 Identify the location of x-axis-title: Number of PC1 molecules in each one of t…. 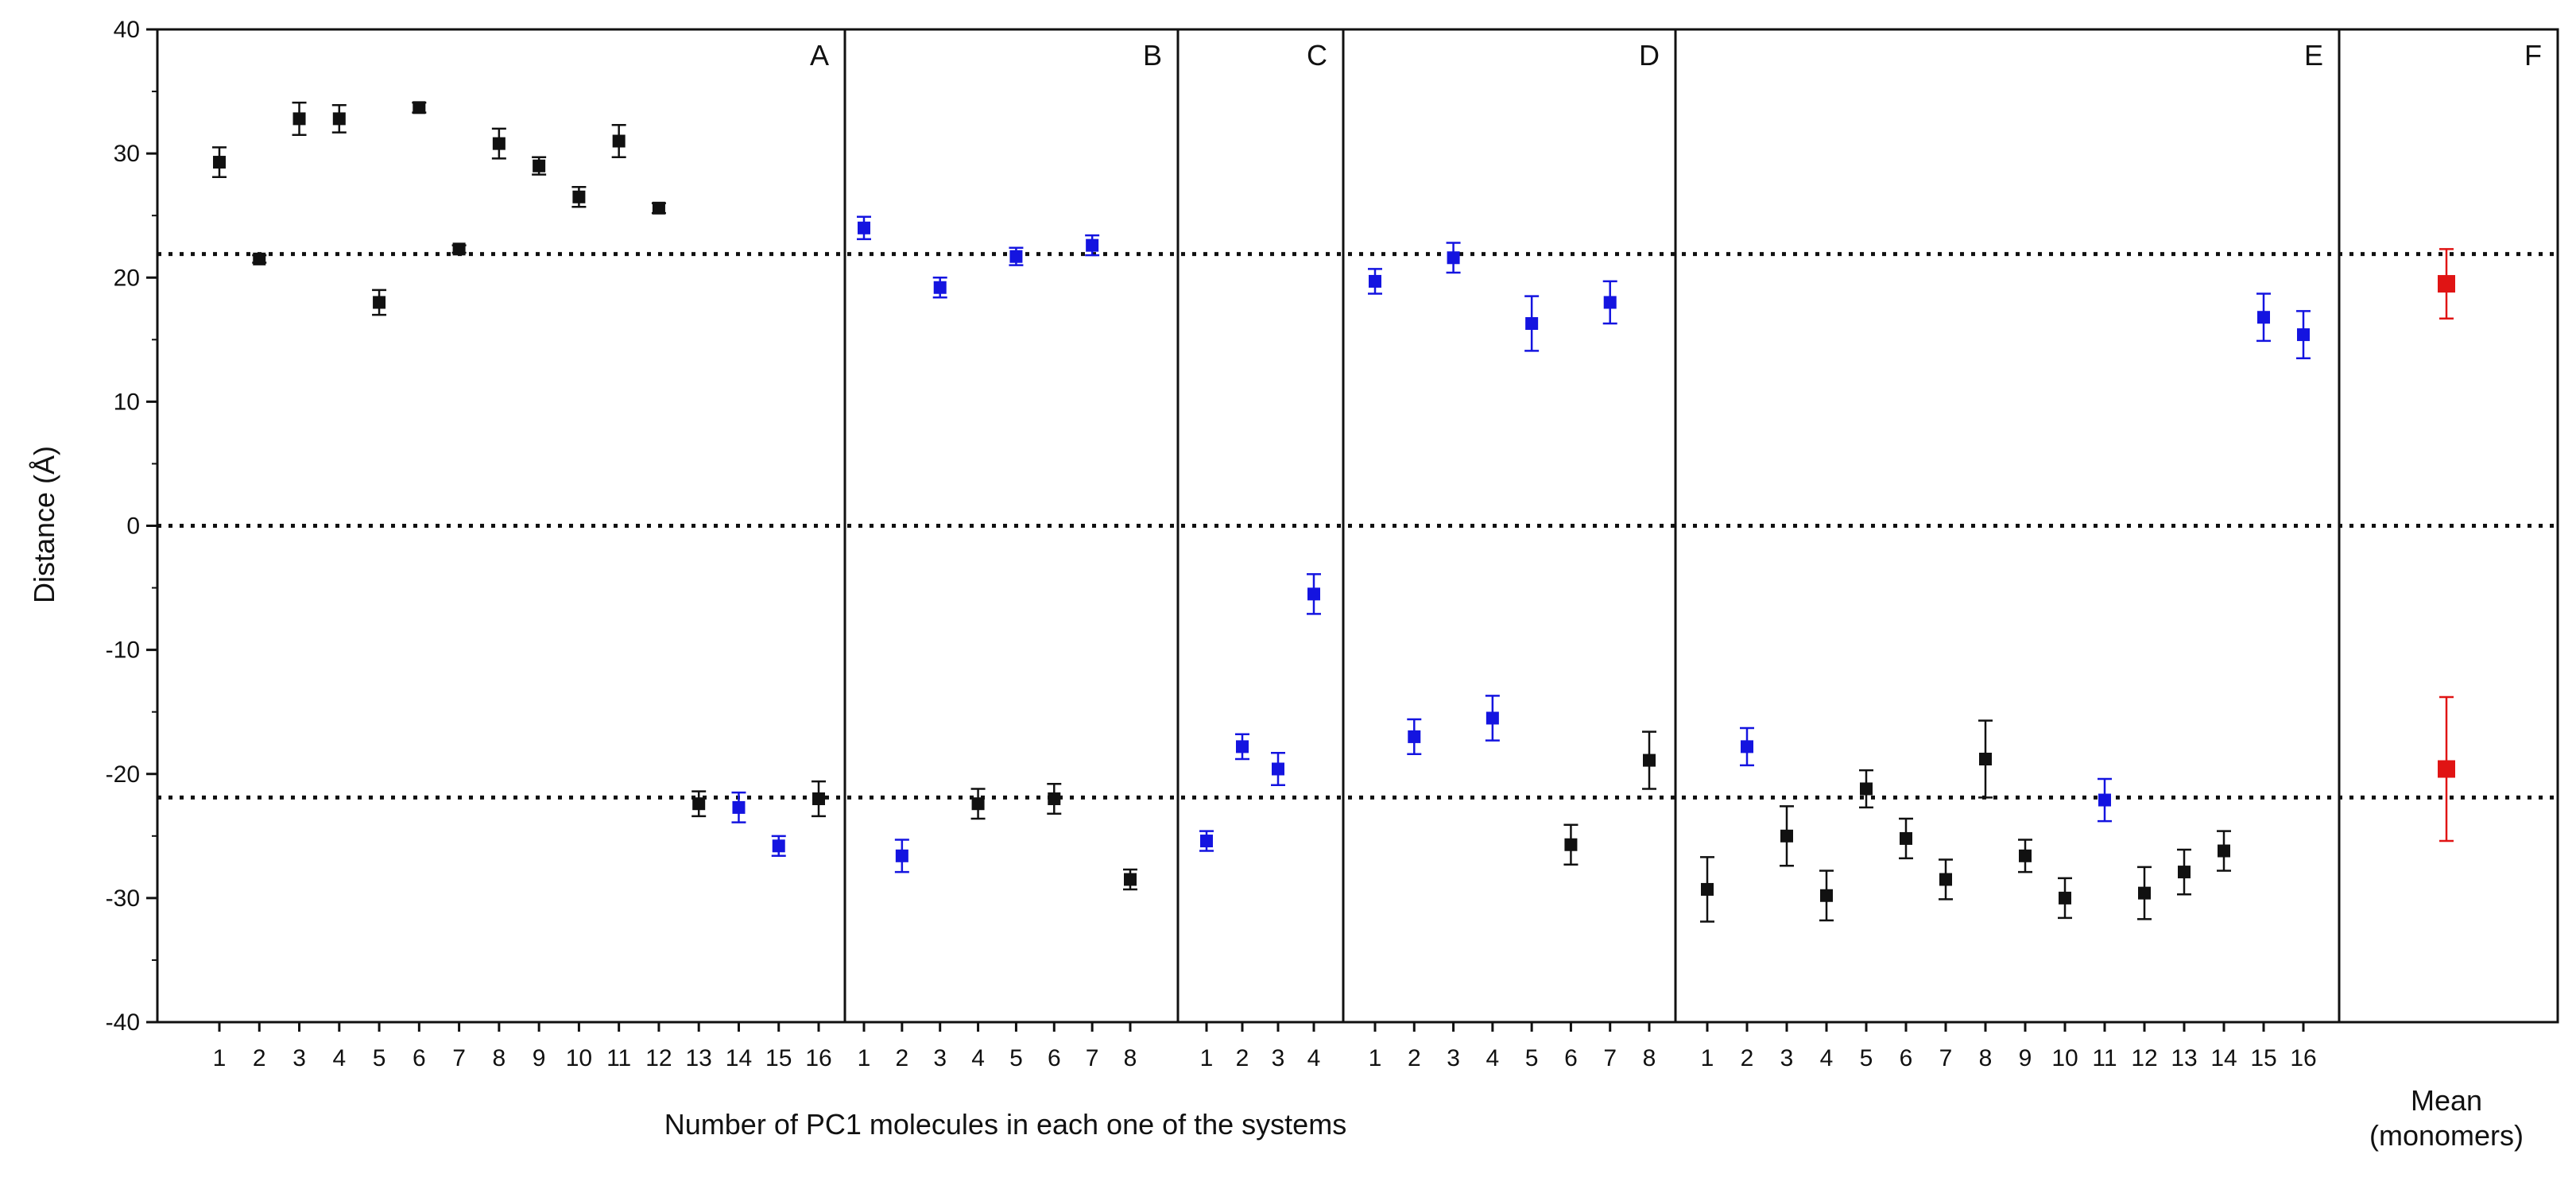
(1005, 1124).